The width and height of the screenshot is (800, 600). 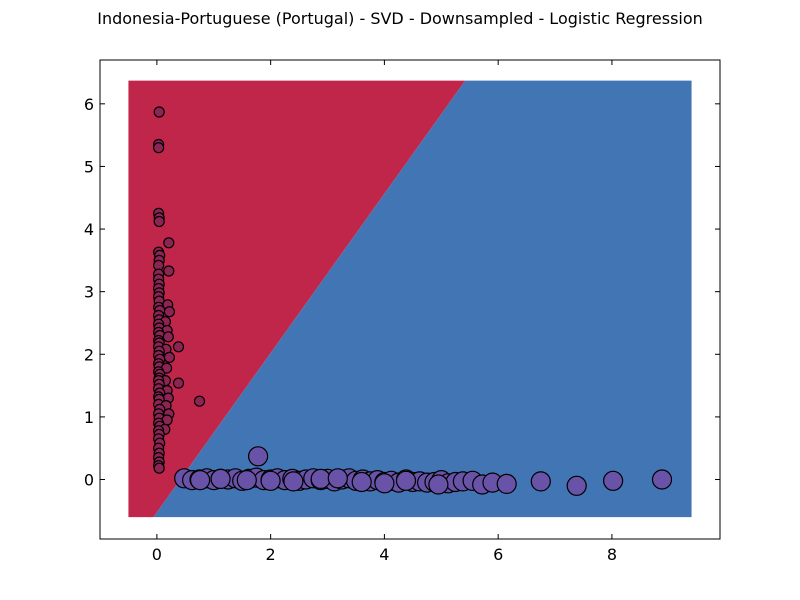 What do you see at coordinates (612, 554) in the screenshot?
I see `x-tick-label: 8` at bounding box center [612, 554].